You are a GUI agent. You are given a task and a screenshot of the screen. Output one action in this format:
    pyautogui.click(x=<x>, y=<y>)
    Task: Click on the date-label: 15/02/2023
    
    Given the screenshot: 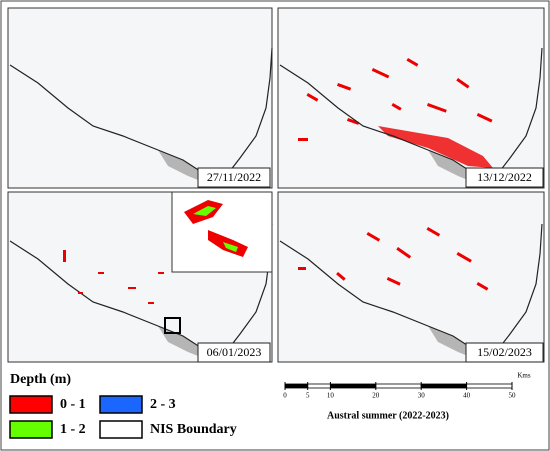 What is the action you would take?
    pyautogui.click(x=504, y=352)
    